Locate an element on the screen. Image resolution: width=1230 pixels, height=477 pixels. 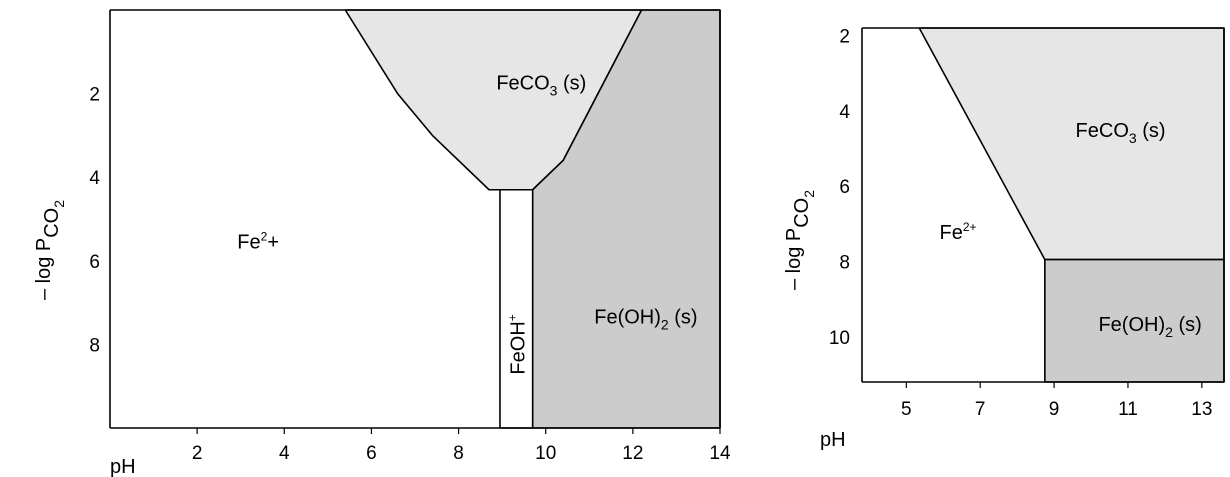
x-tick-label: 13 is located at coordinates (1201, 409).